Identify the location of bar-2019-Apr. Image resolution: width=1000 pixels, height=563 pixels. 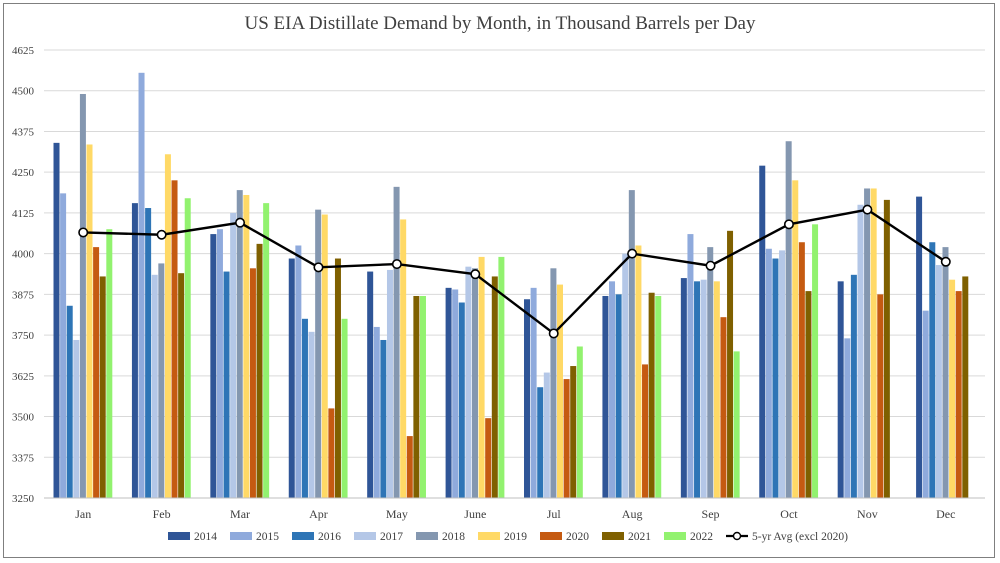
(324, 356).